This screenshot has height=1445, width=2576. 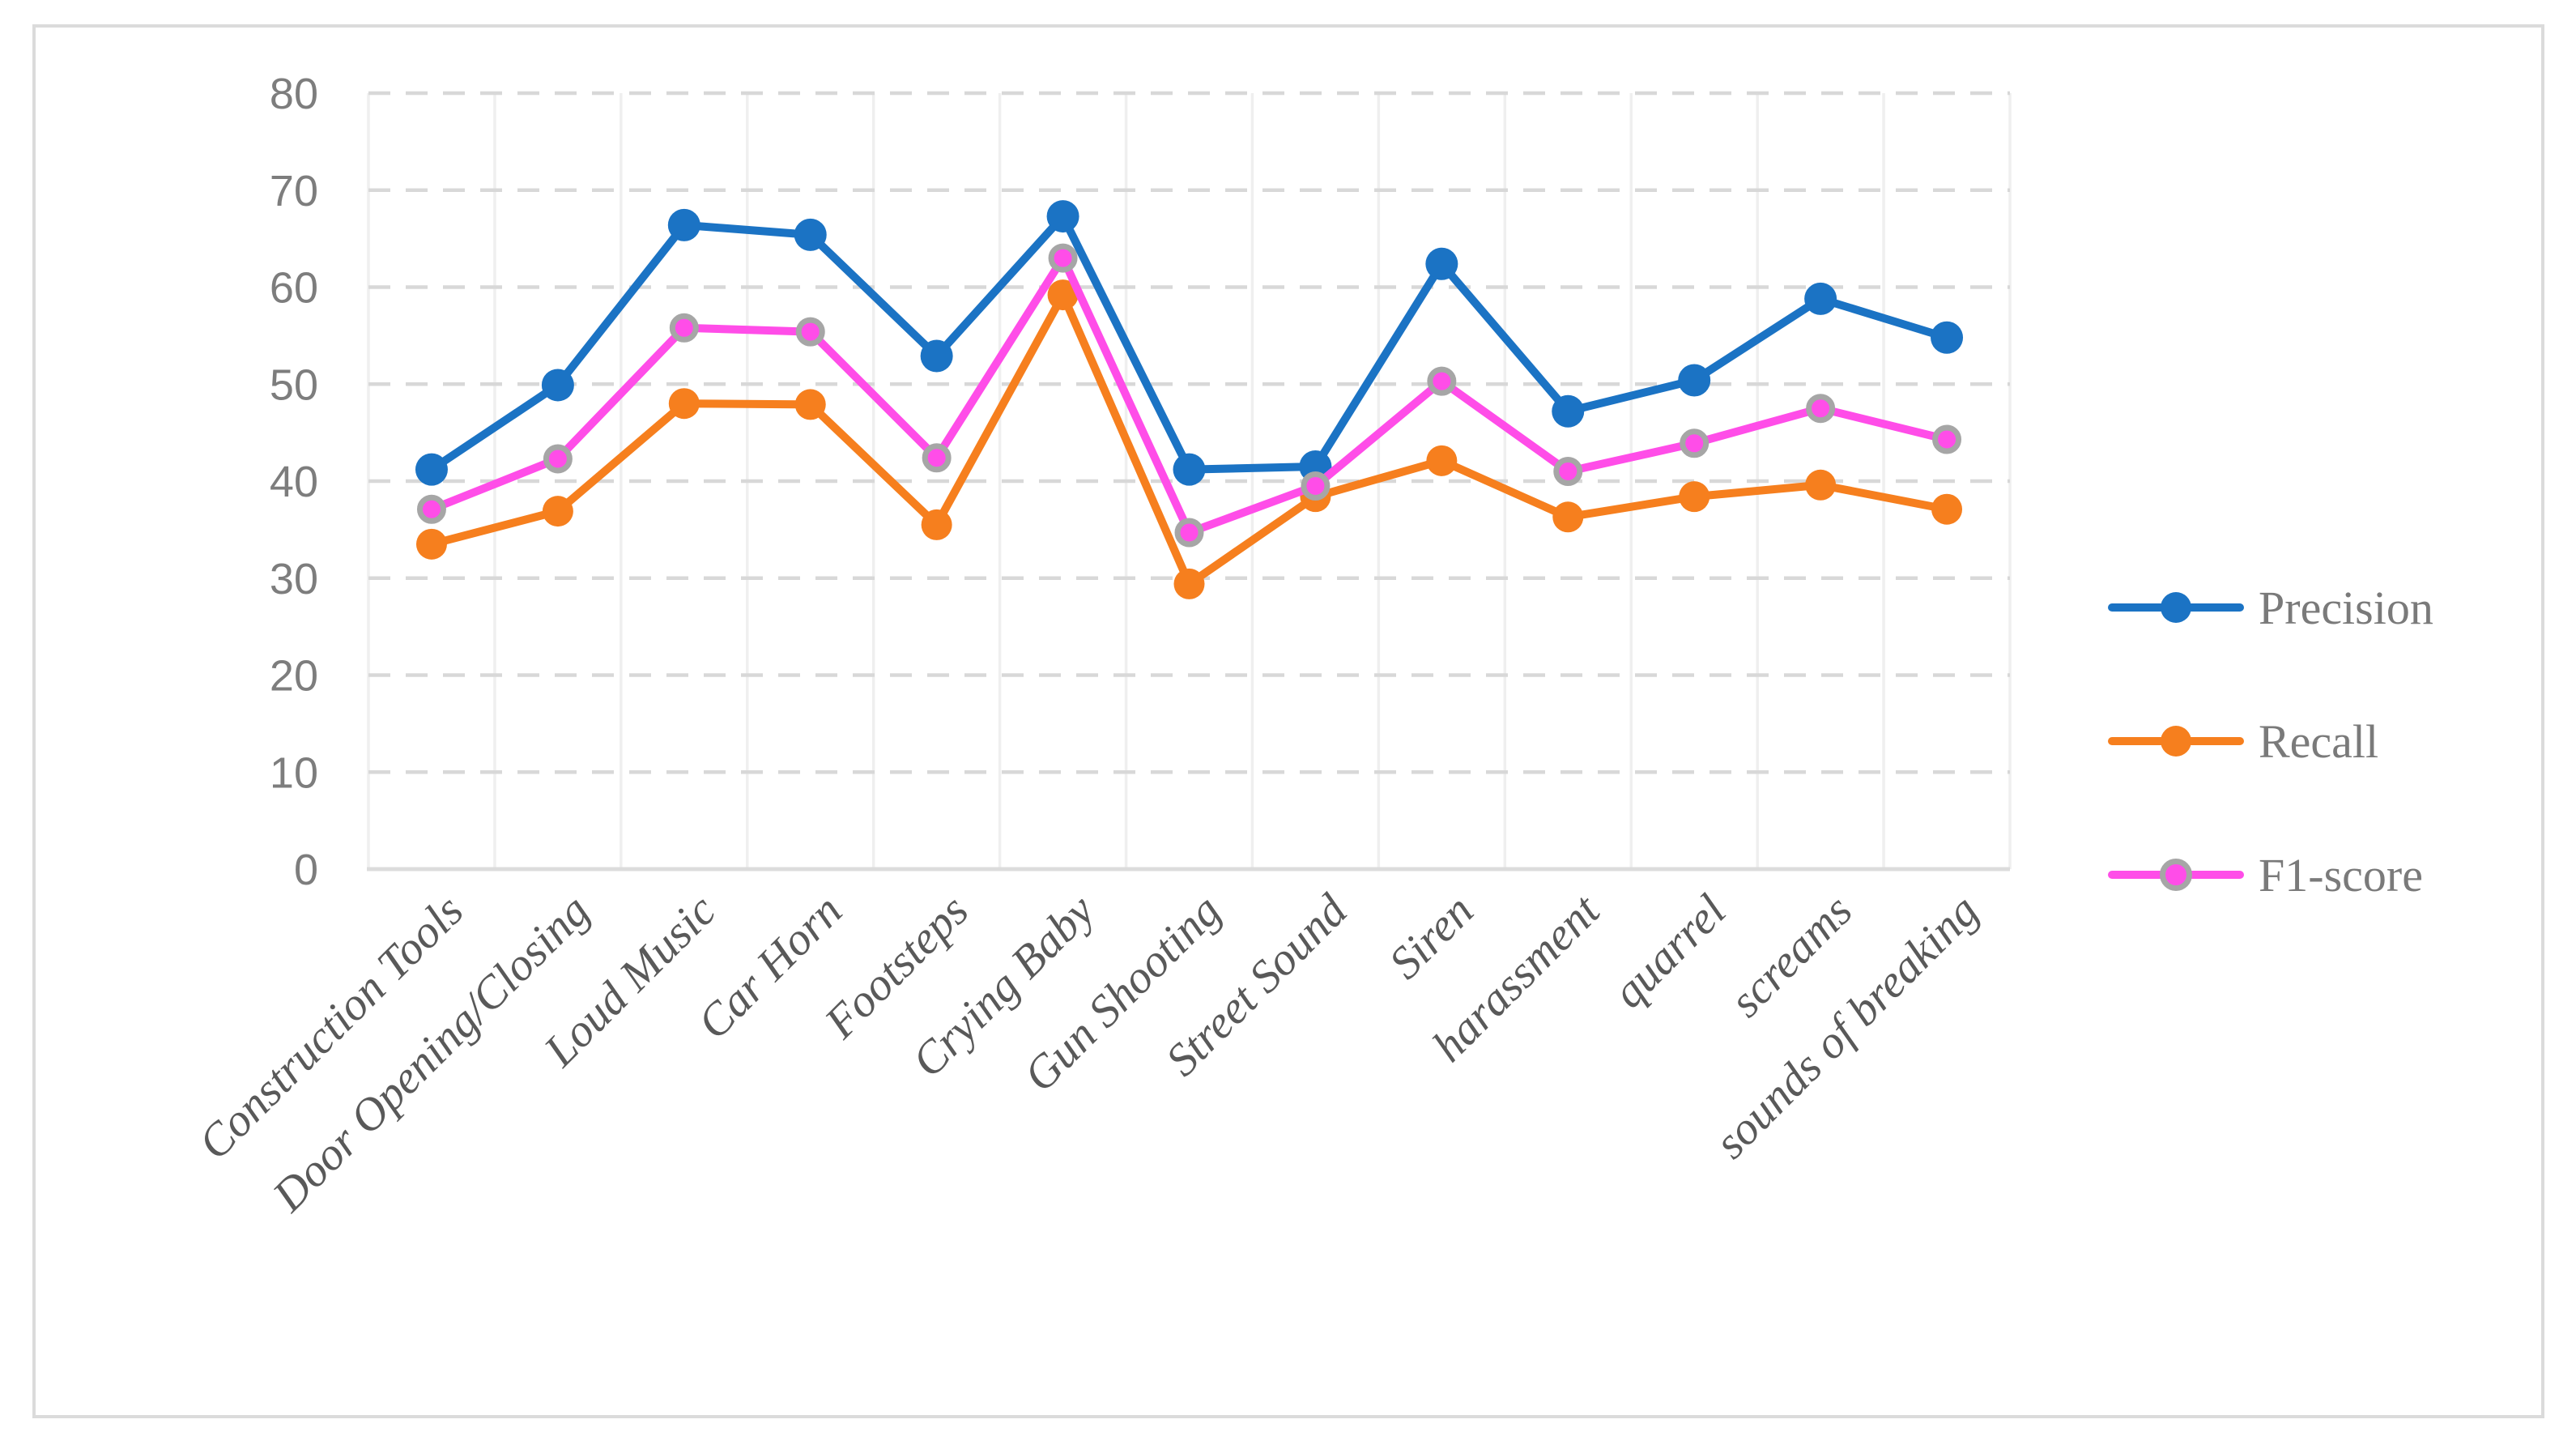 What do you see at coordinates (294, 94) in the screenshot?
I see `y-tick-label: 80` at bounding box center [294, 94].